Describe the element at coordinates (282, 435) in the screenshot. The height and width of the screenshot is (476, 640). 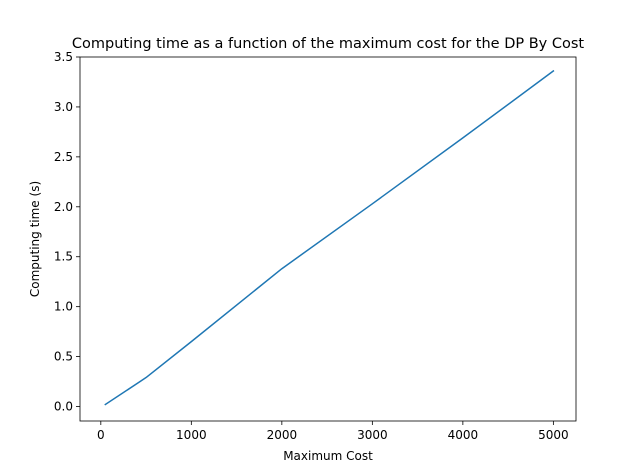
I see `x-tick-label: 2000` at that location.